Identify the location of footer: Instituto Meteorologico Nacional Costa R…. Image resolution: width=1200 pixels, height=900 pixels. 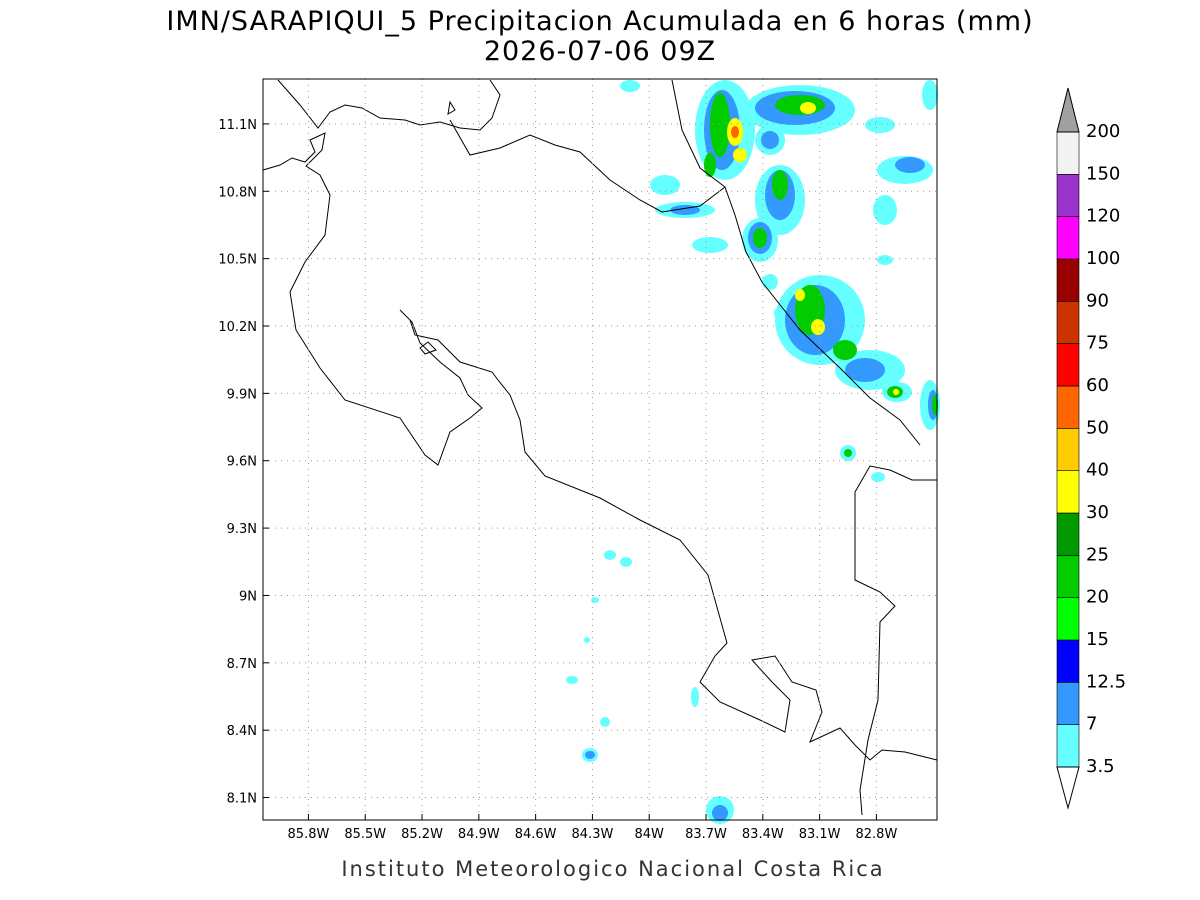
(612, 869).